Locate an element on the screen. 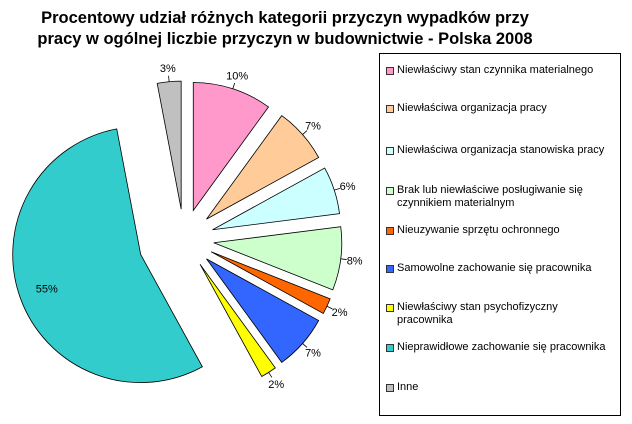 This screenshot has width=632, height=424. legend-label: Samowolne zachowanie się pracownika is located at coordinates (494, 268).